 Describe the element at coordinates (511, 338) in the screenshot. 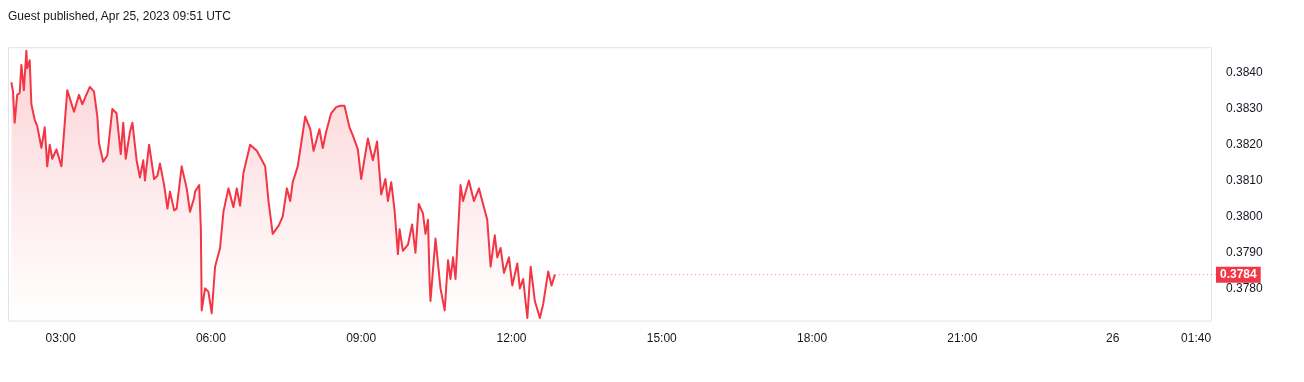

I see `x-tick-label: 12:00` at that location.